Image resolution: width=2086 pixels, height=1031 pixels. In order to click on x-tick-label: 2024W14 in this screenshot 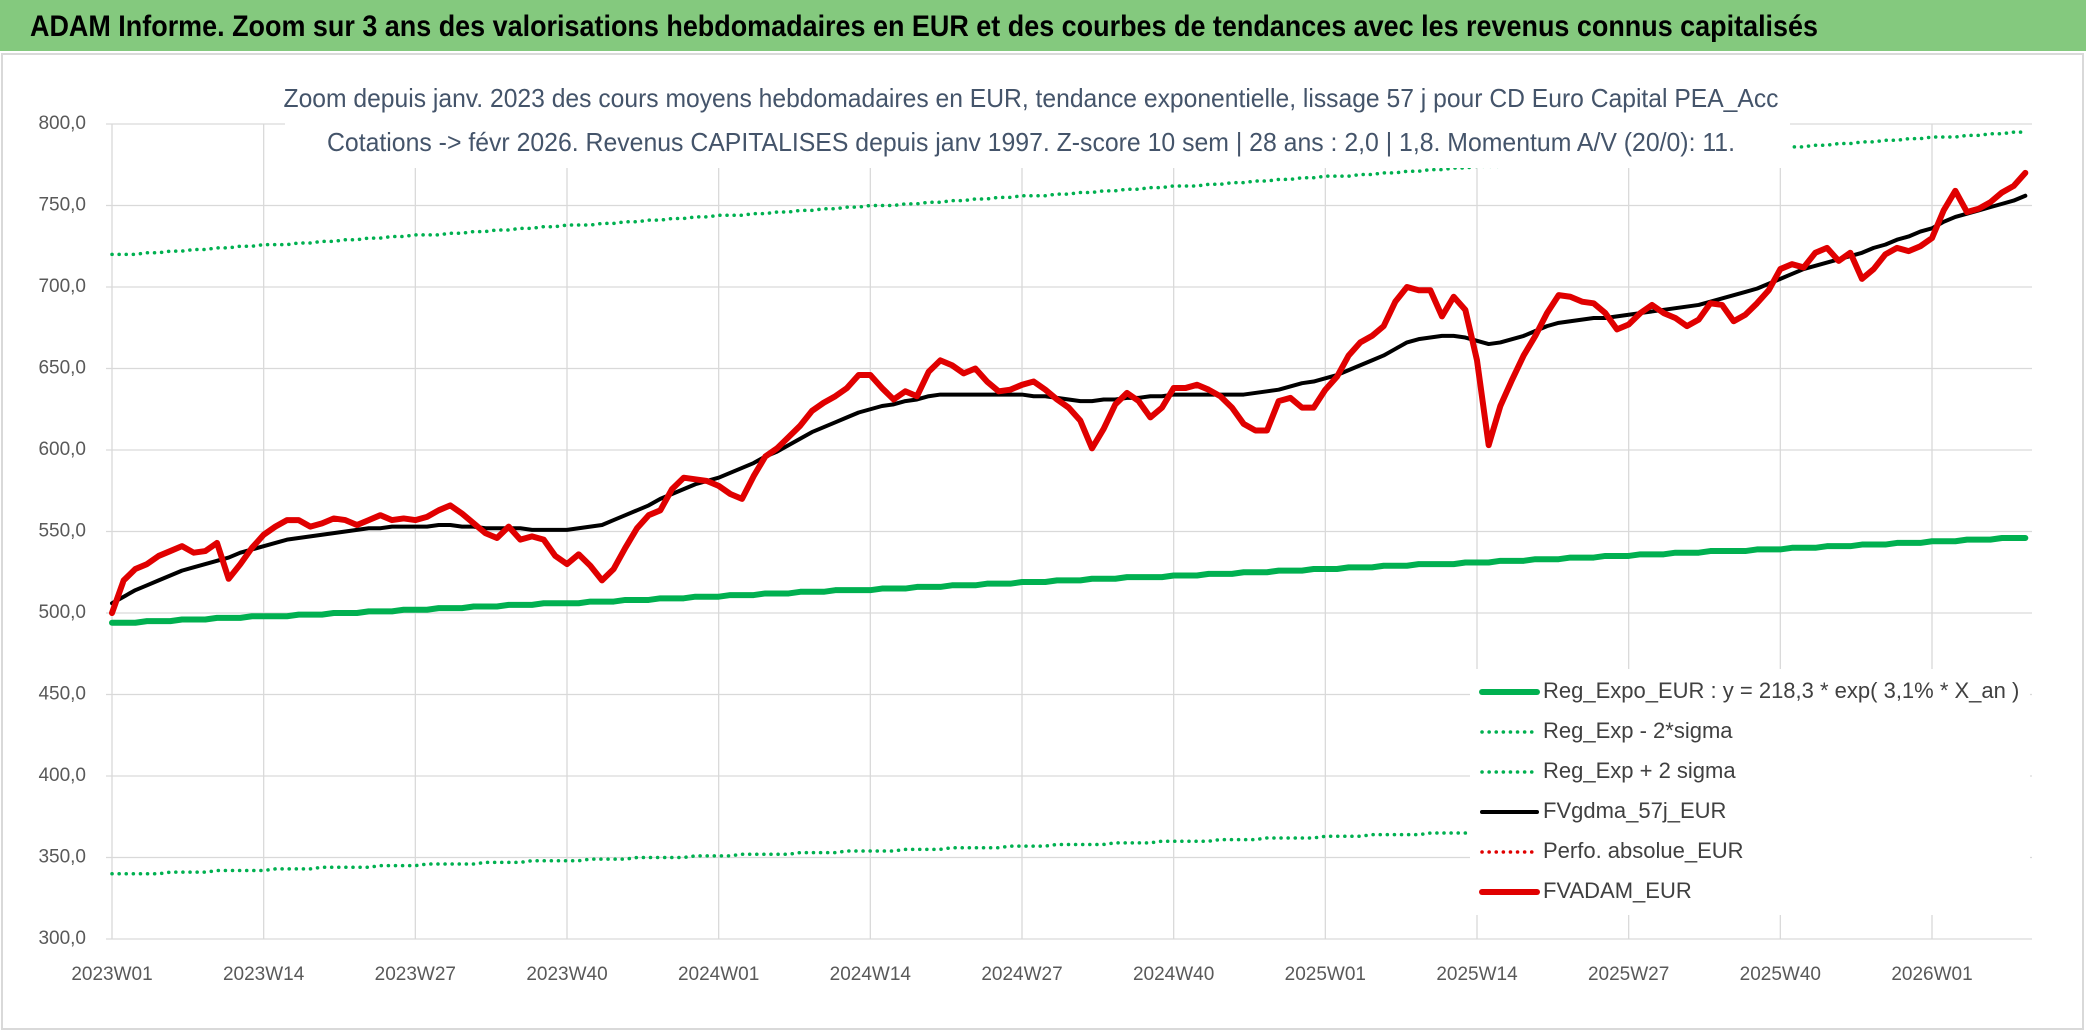, I will do `click(871, 974)`.